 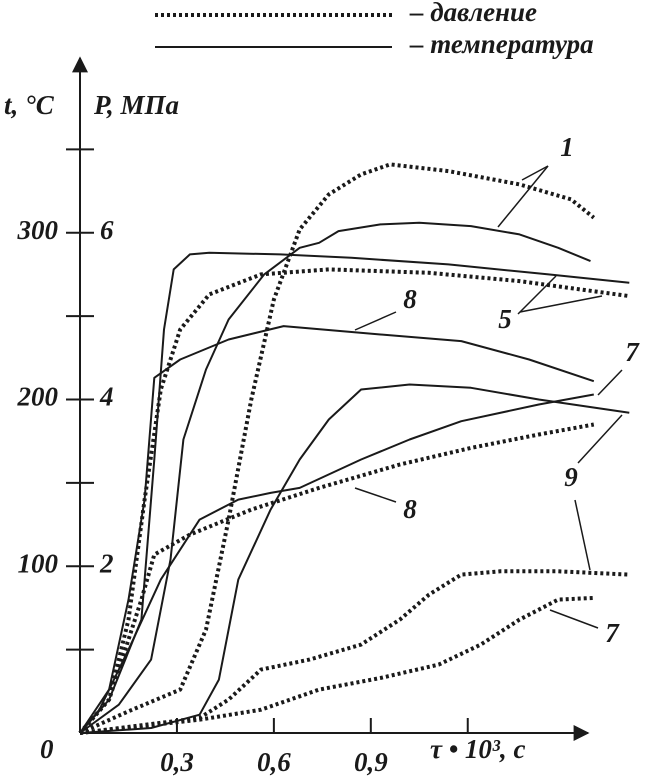 What do you see at coordinates (106, 563) in the screenshot?
I see `y2-tick-label: 2` at bounding box center [106, 563].